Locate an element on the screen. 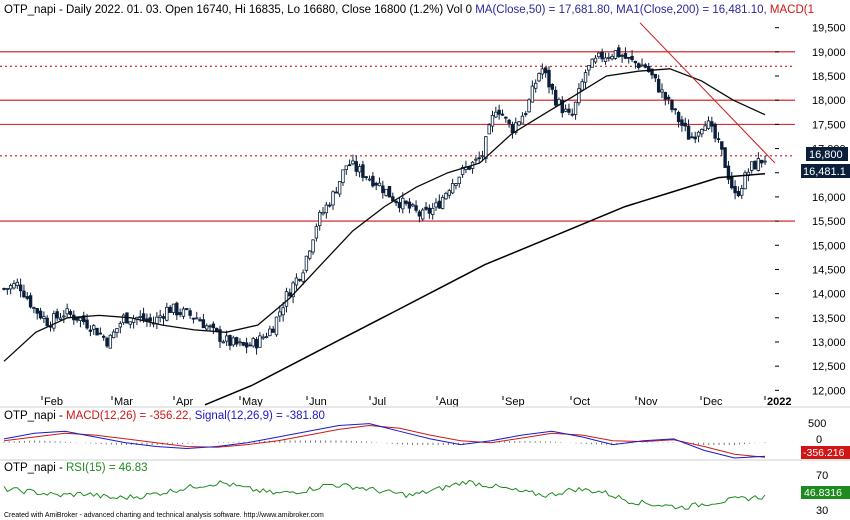  price-tick-label: 12,500 is located at coordinates (829, 367).